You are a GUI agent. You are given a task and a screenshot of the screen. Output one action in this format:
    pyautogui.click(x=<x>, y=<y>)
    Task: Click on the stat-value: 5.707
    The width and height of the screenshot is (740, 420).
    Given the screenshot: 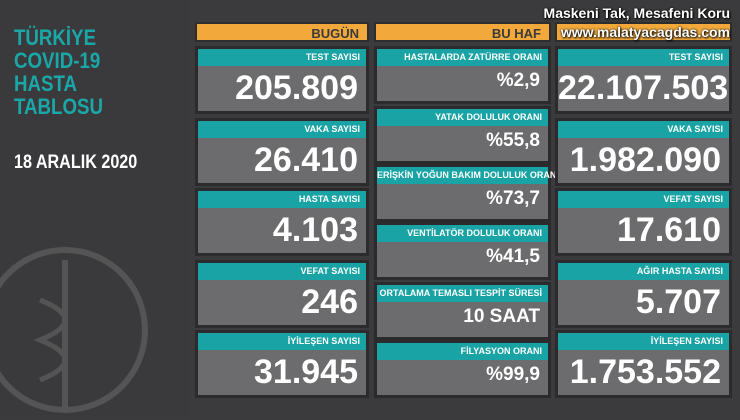 What is the action you would take?
    pyautogui.click(x=678, y=302)
    